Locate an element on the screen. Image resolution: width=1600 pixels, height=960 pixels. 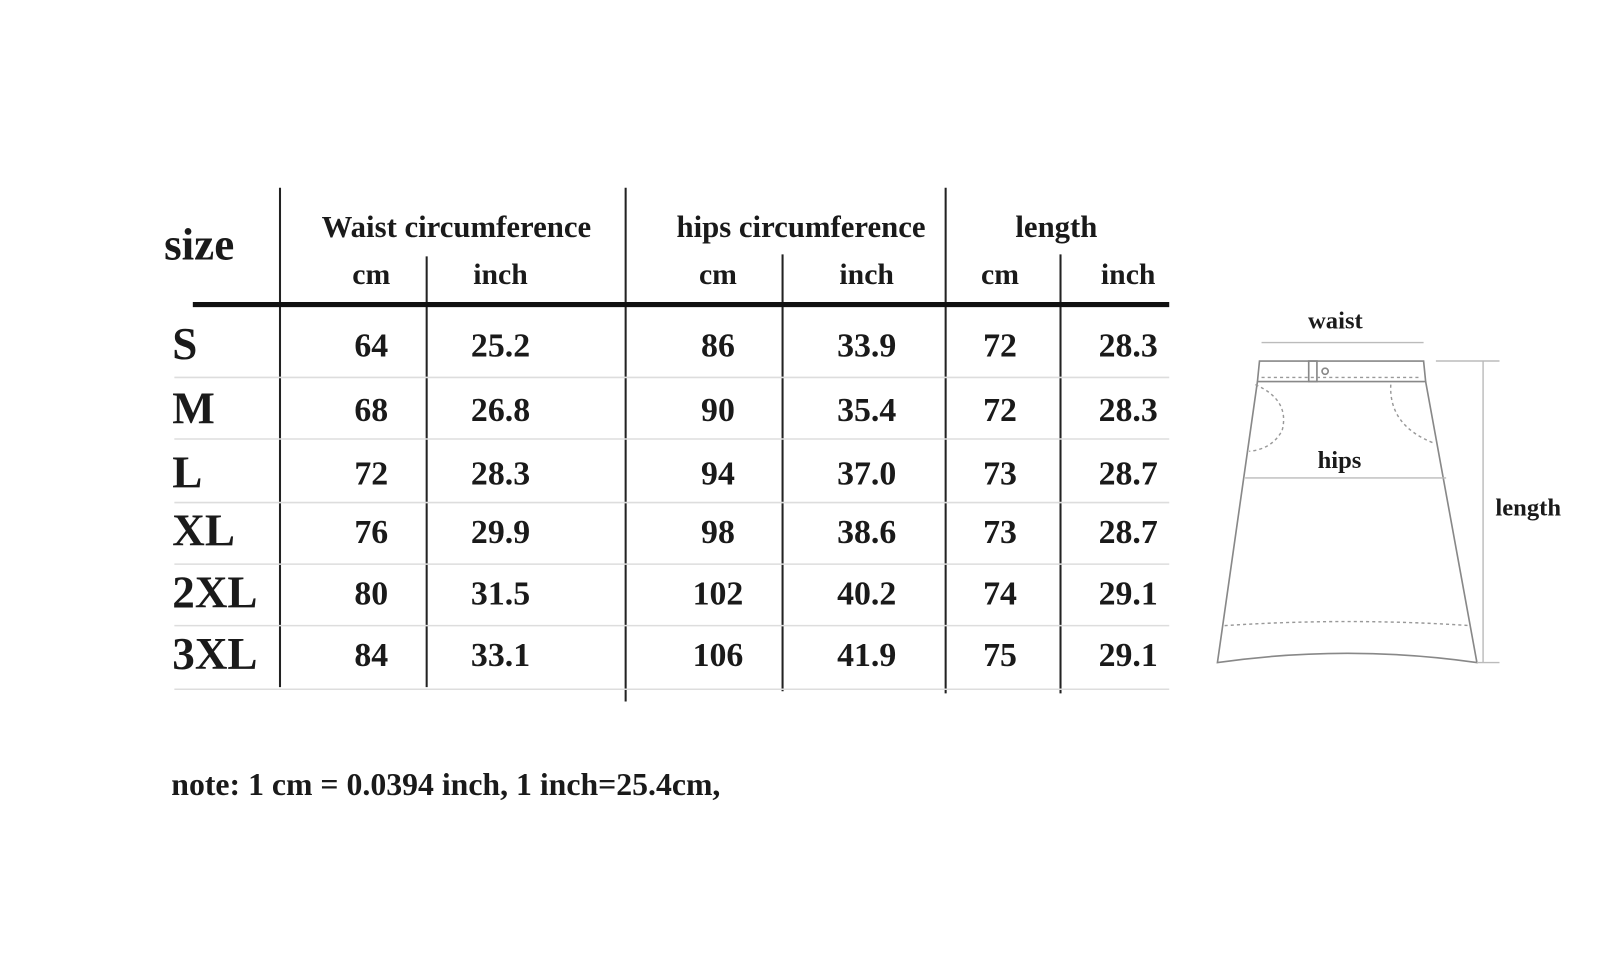
hem-stitching is located at coordinates (1347, 623).